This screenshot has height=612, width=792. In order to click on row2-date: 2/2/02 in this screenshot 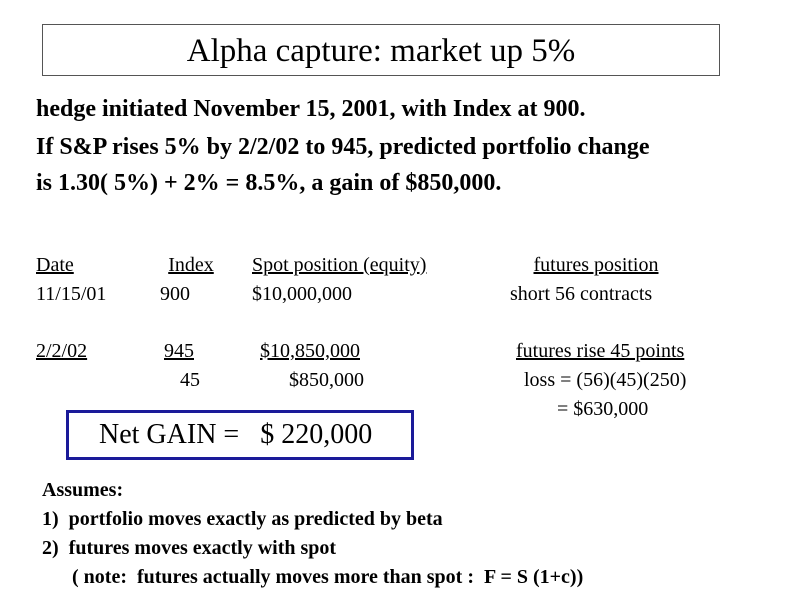, I will do `click(62, 351)`.